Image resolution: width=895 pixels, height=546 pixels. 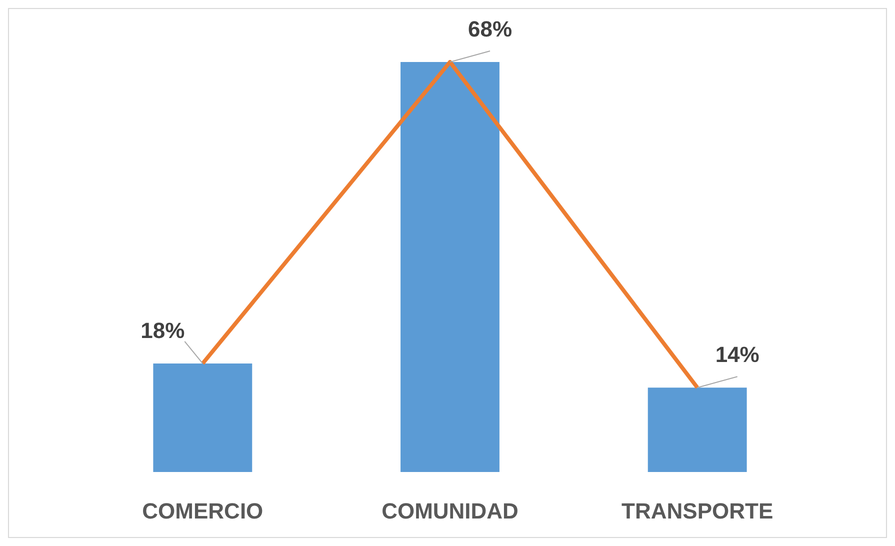 What do you see at coordinates (737, 355) in the screenshot?
I see `data-label: 14%` at bounding box center [737, 355].